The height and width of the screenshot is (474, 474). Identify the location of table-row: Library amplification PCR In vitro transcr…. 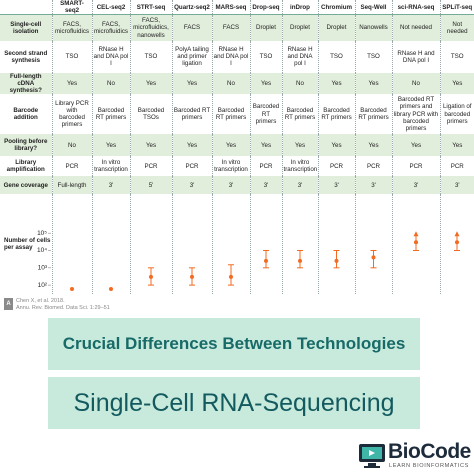
(237, 166).